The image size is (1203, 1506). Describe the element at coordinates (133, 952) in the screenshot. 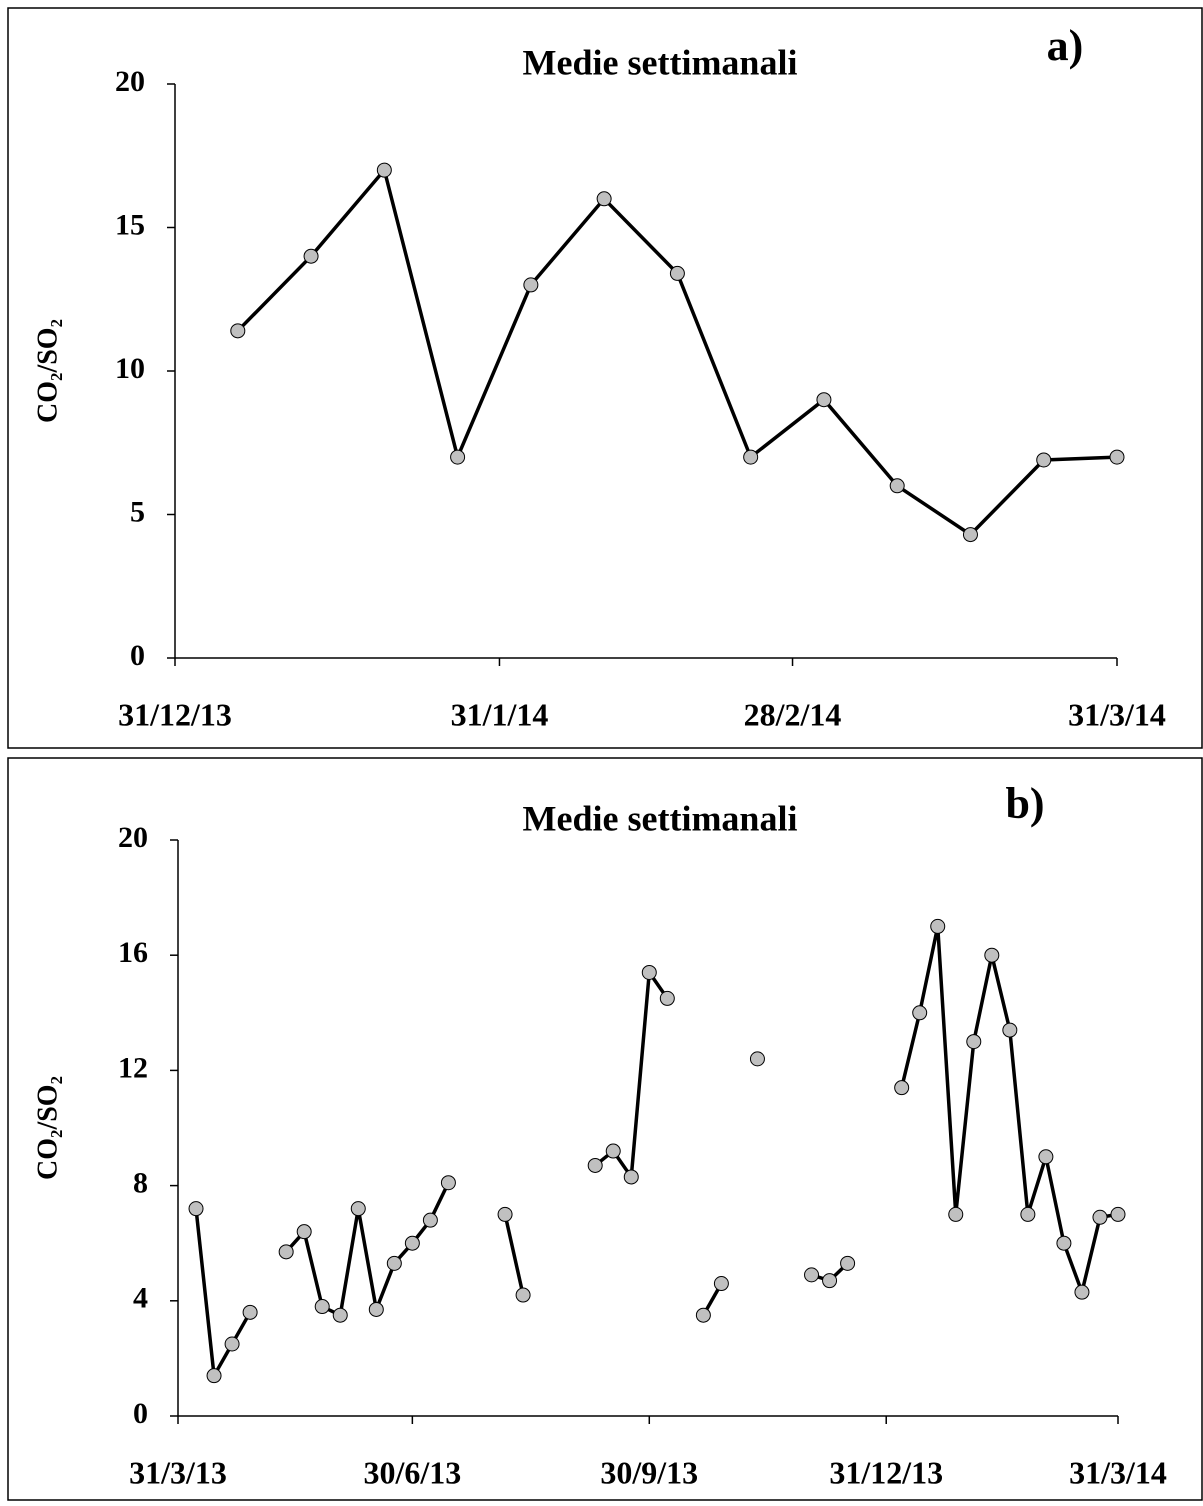

I see `y-tick-label: 16` at that location.